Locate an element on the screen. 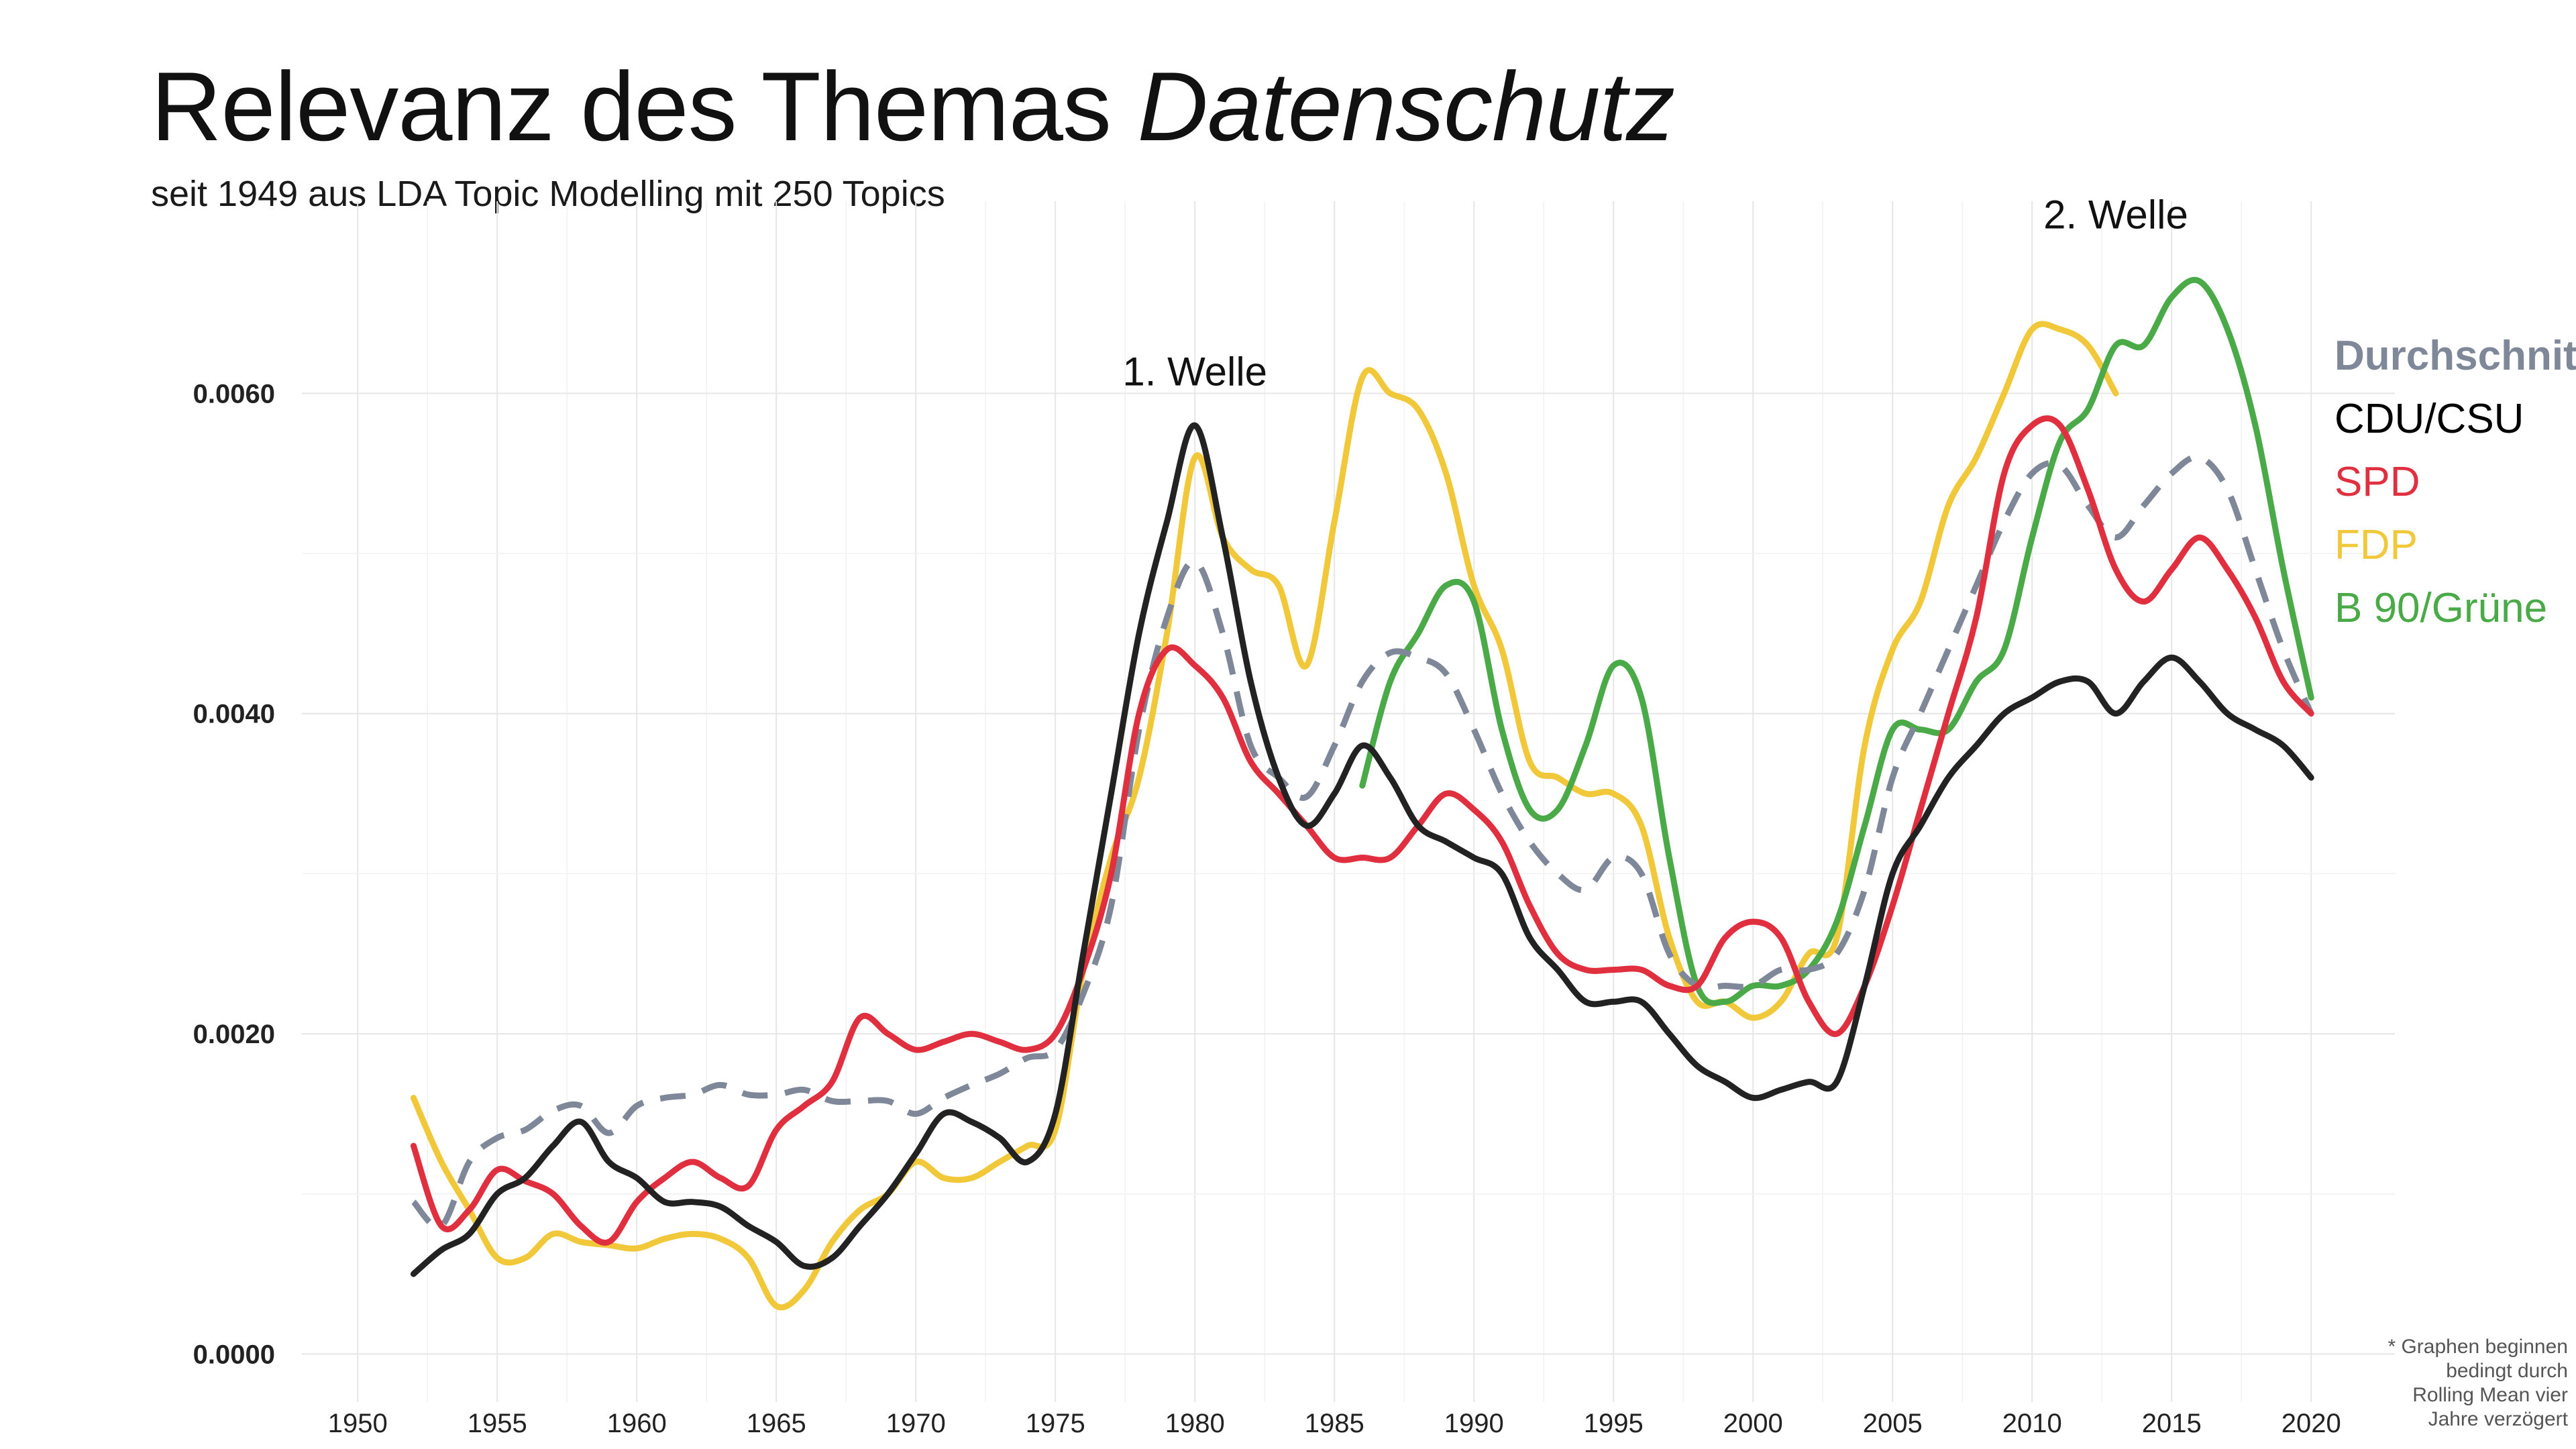  legend-item-b-90-gr-ne: B 90/Grüne is located at coordinates (2441, 608).